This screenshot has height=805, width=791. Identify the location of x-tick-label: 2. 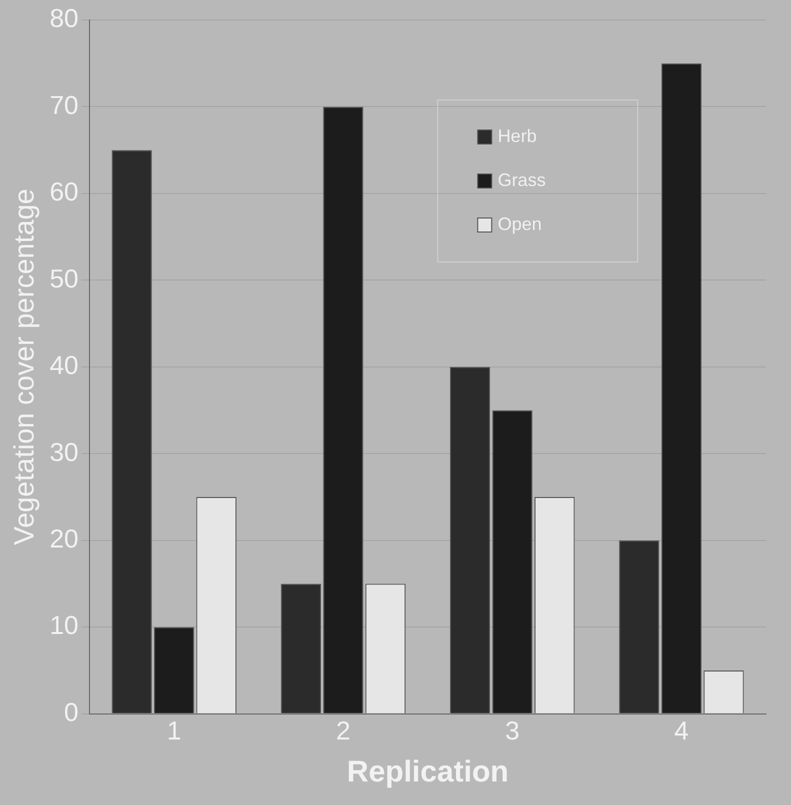
(343, 731).